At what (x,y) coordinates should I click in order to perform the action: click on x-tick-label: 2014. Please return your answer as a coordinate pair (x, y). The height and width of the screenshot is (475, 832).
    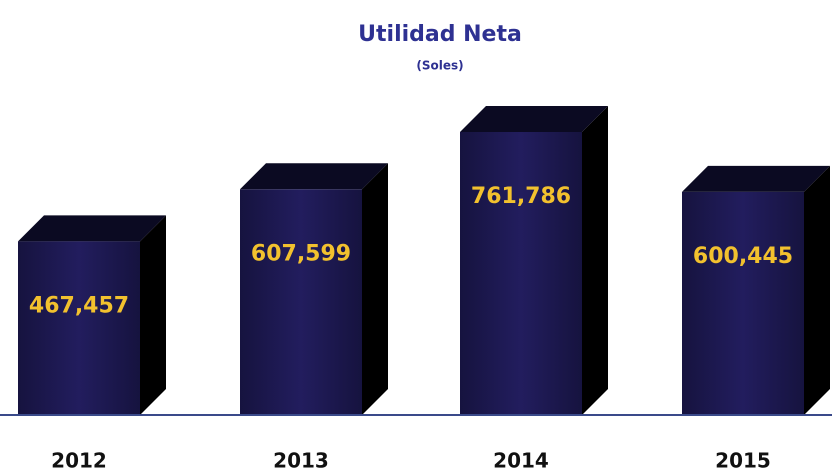
    Looking at the image, I should click on (521, 461).